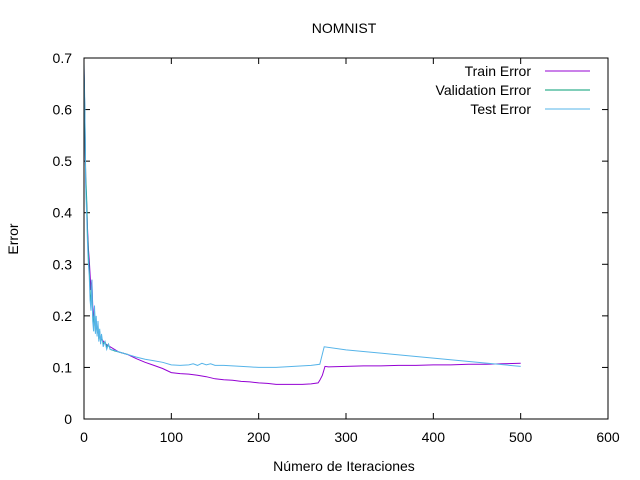 The image size is (640, 480). Describe the element at coordinates (63, 110) in the screenshot. I see `y-tick-label: 0.6` at that location.